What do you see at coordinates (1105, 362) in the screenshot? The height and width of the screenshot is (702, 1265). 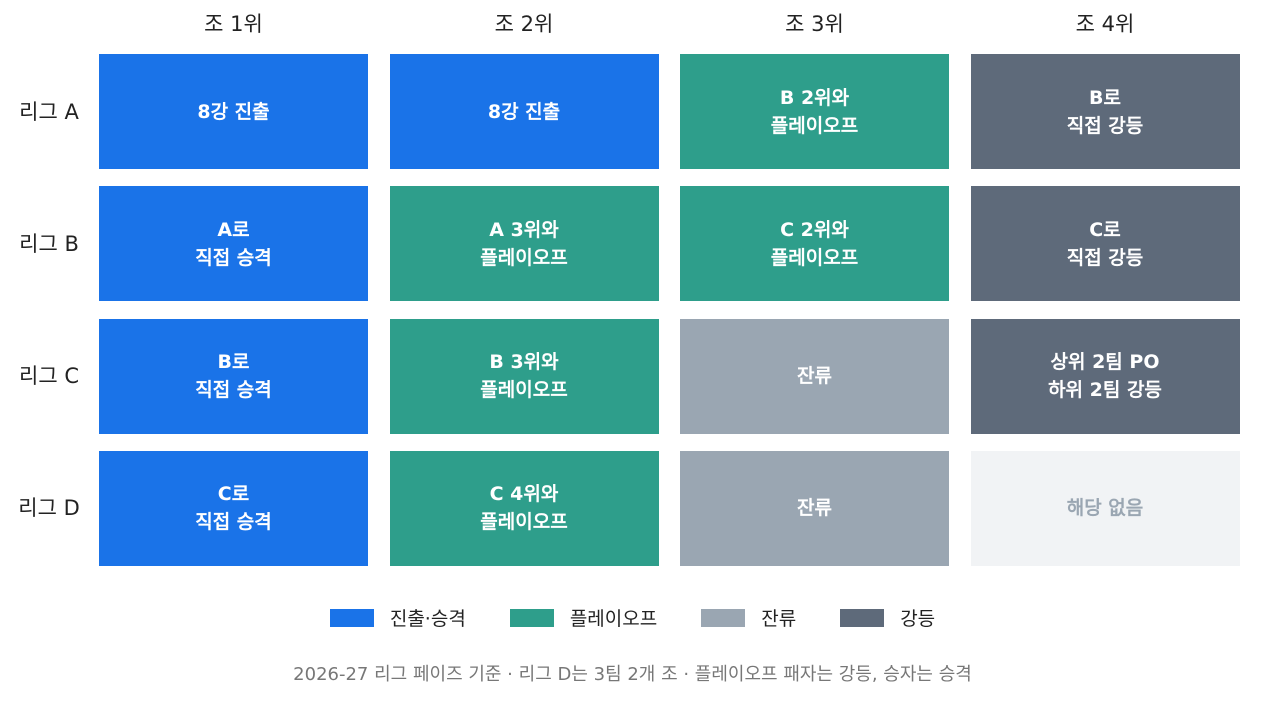 I see `cell-text: 상위 2팀 PO` at bounding box center [1105, 362].